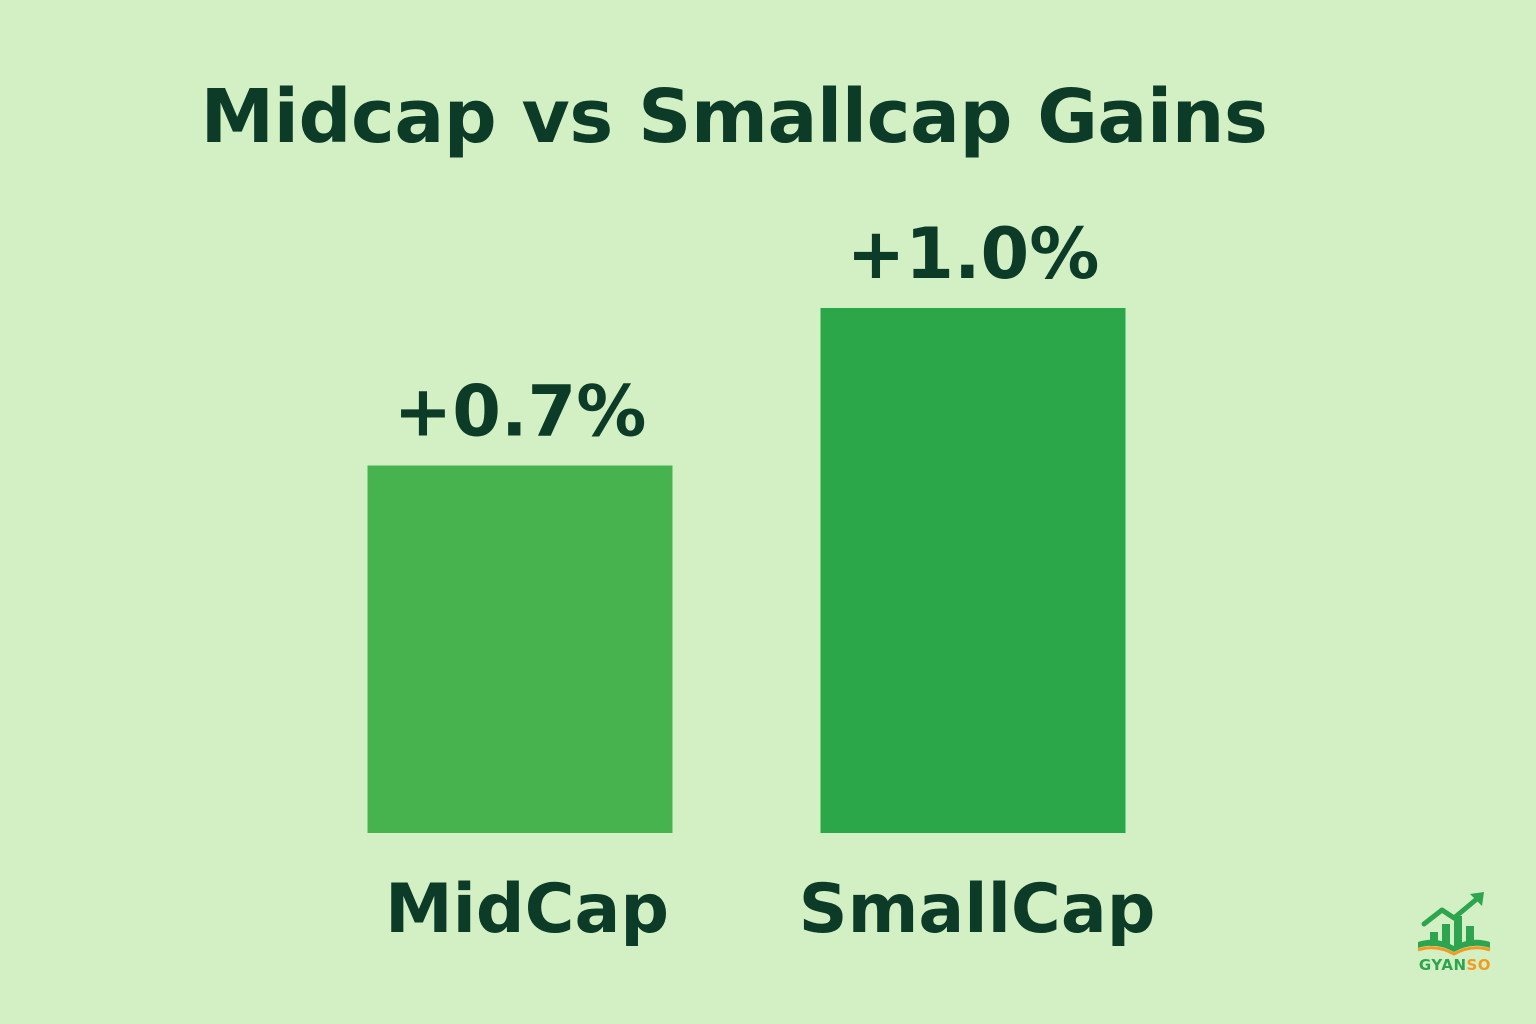 The height and width of the screenshot is (1024, 1536). Describe the element at coordinates (734, 117) in the screenshot. I see `chart-title: Midcap vs Smallcap Gains` at that location.